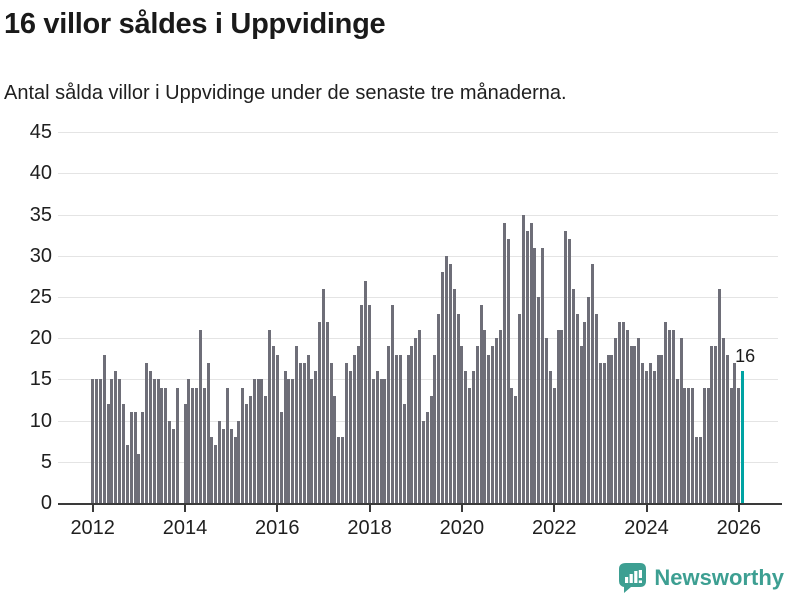 Image resolution: width=800 pixels, height=600 pixels. I want to click on y-axis-tick-label: 35, so click(40, 214).